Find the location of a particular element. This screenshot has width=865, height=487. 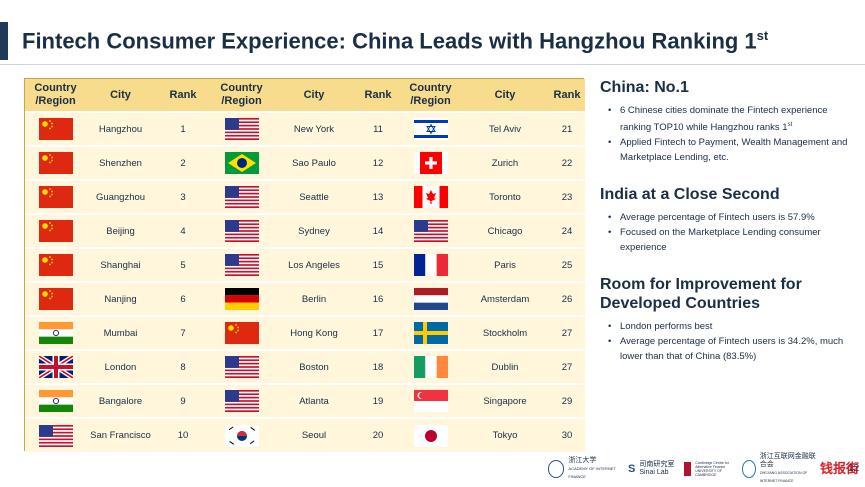

city-cell: Chicago is located at coordinates (505, 230).